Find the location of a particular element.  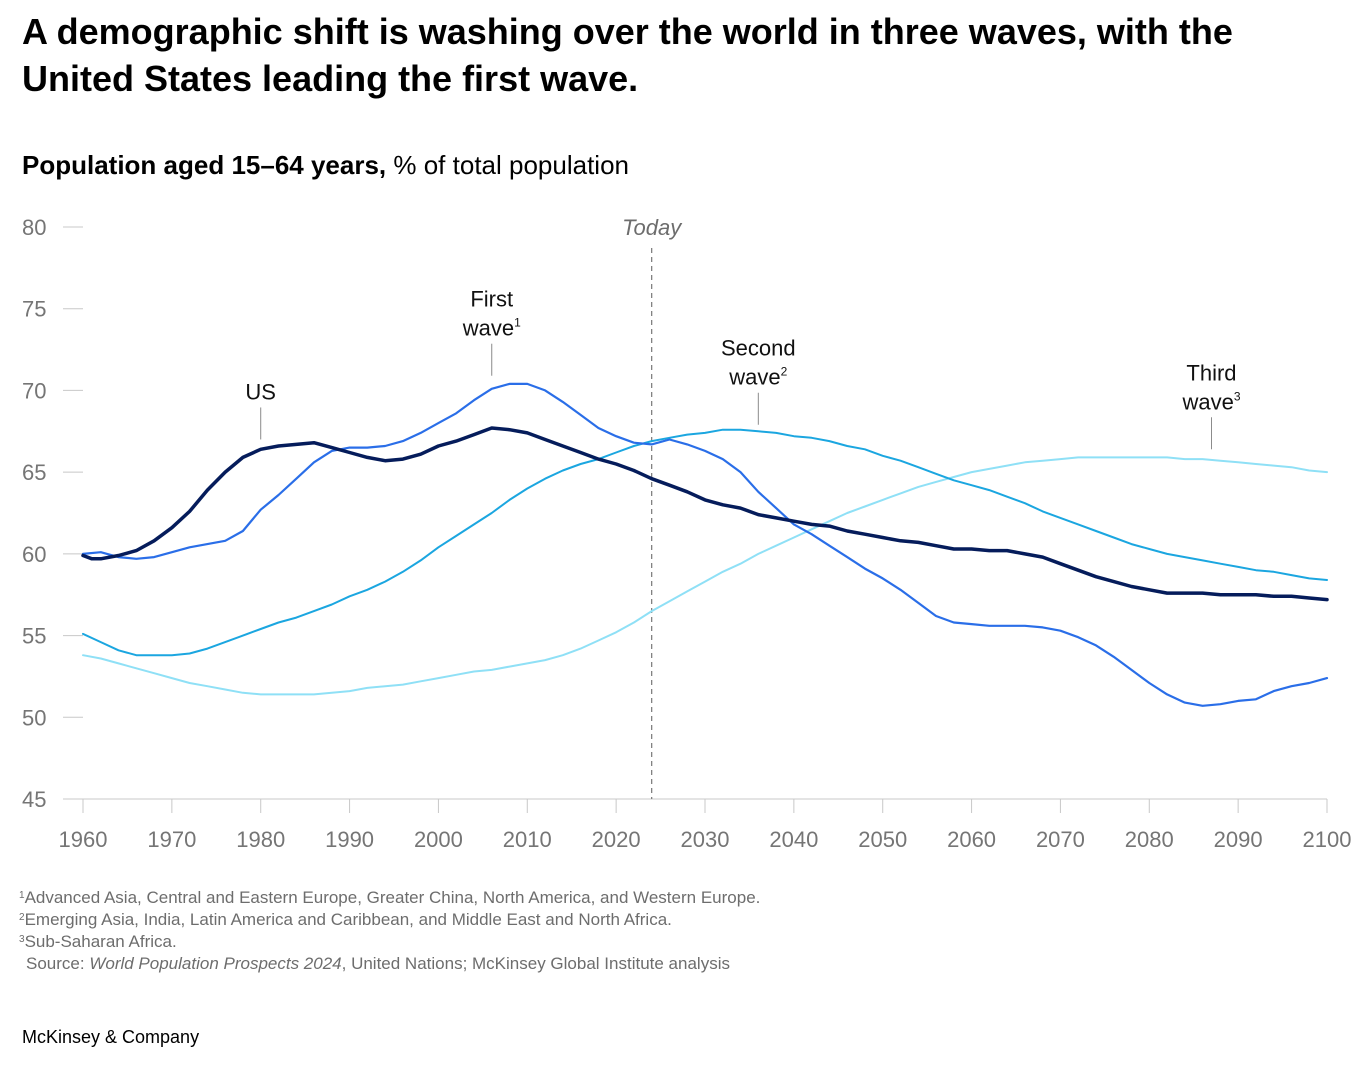

annotation-label-third-wave: wave3 is located at coordinates (1210, 401).